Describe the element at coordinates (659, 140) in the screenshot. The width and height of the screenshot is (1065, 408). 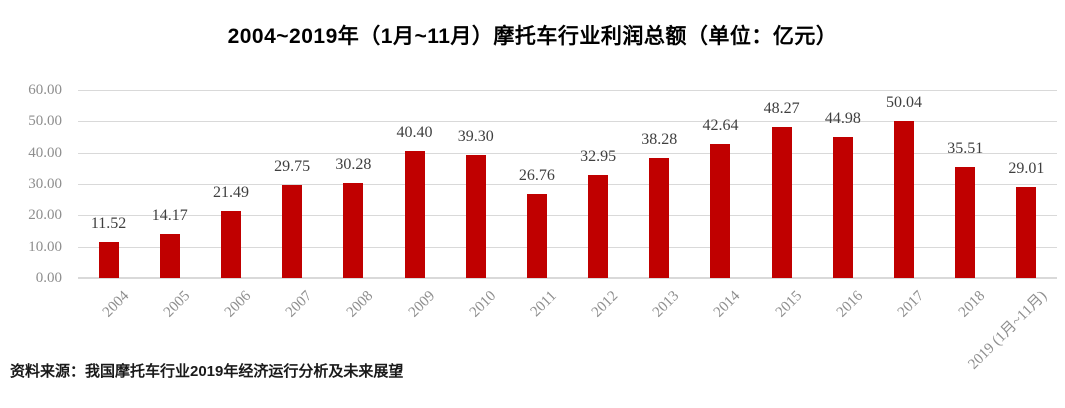
I see `bar-value-label: 38.28` at that location.